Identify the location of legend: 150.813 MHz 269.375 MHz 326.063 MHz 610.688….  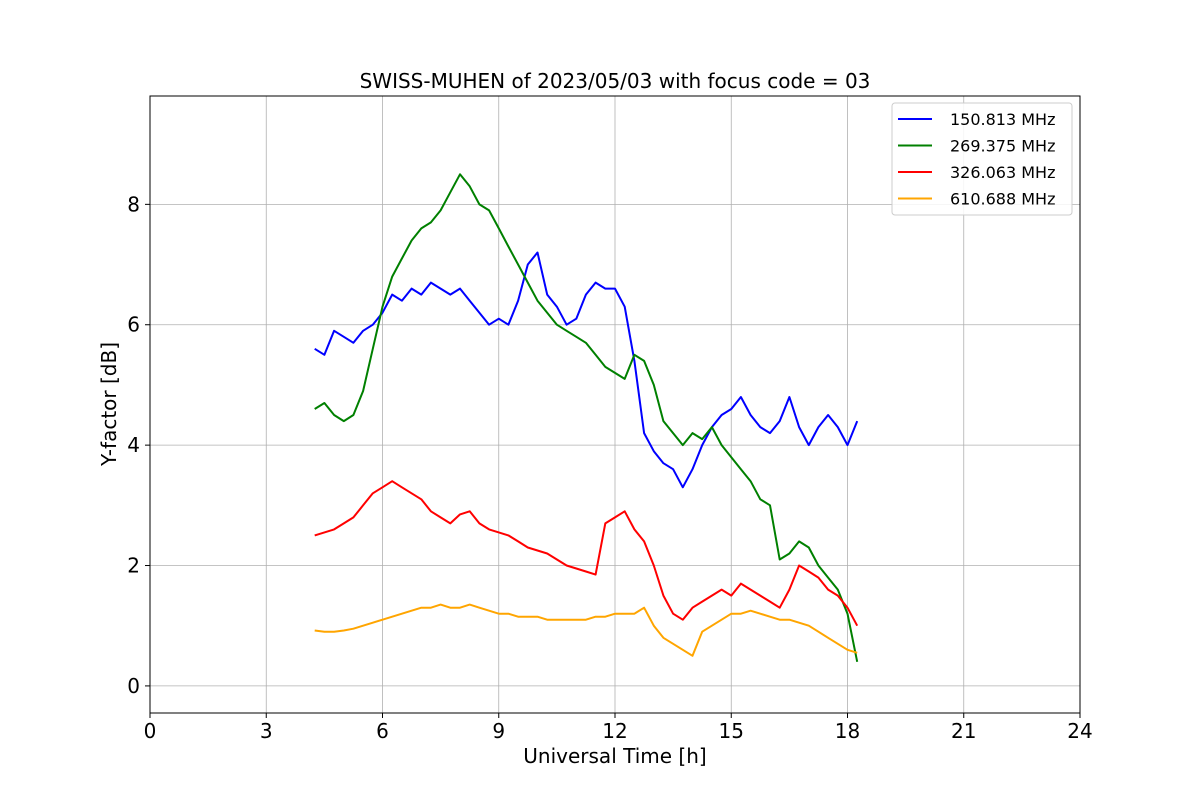
(982, 159).